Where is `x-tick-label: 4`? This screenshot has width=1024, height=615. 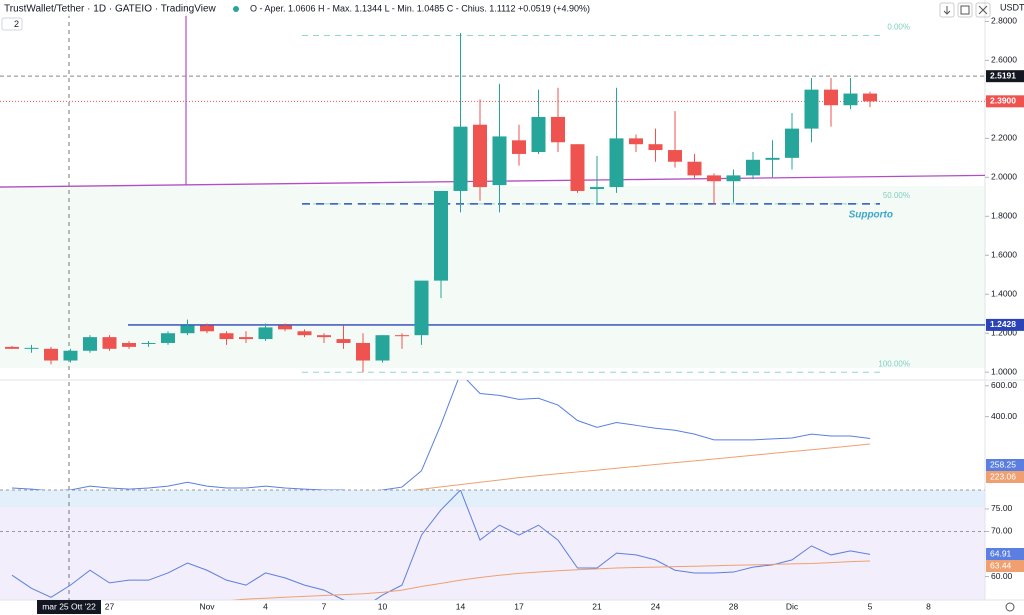 x-tick-label: 4 is located at coordinates (265, 606).